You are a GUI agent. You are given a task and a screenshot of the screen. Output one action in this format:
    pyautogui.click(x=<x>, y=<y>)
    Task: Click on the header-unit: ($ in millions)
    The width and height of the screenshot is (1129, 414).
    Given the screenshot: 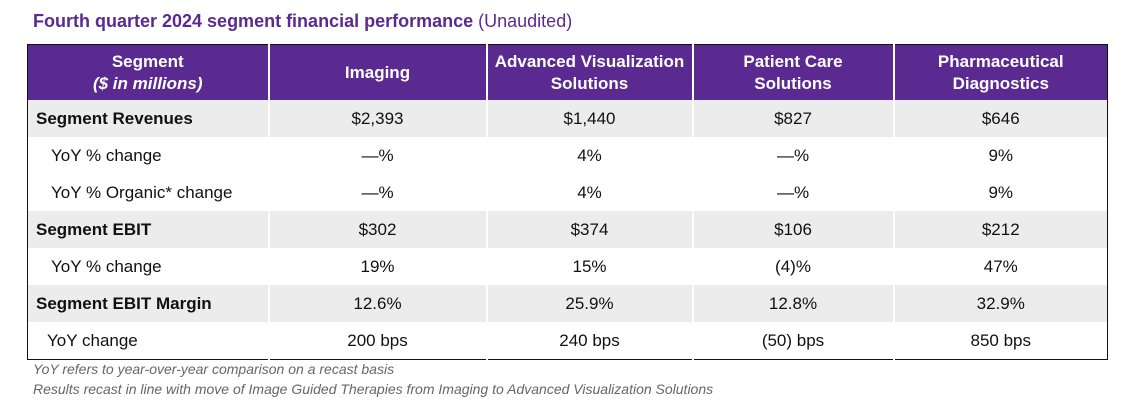 What is the action you would take?
    pyautogui.click(x=147, y=83)
    